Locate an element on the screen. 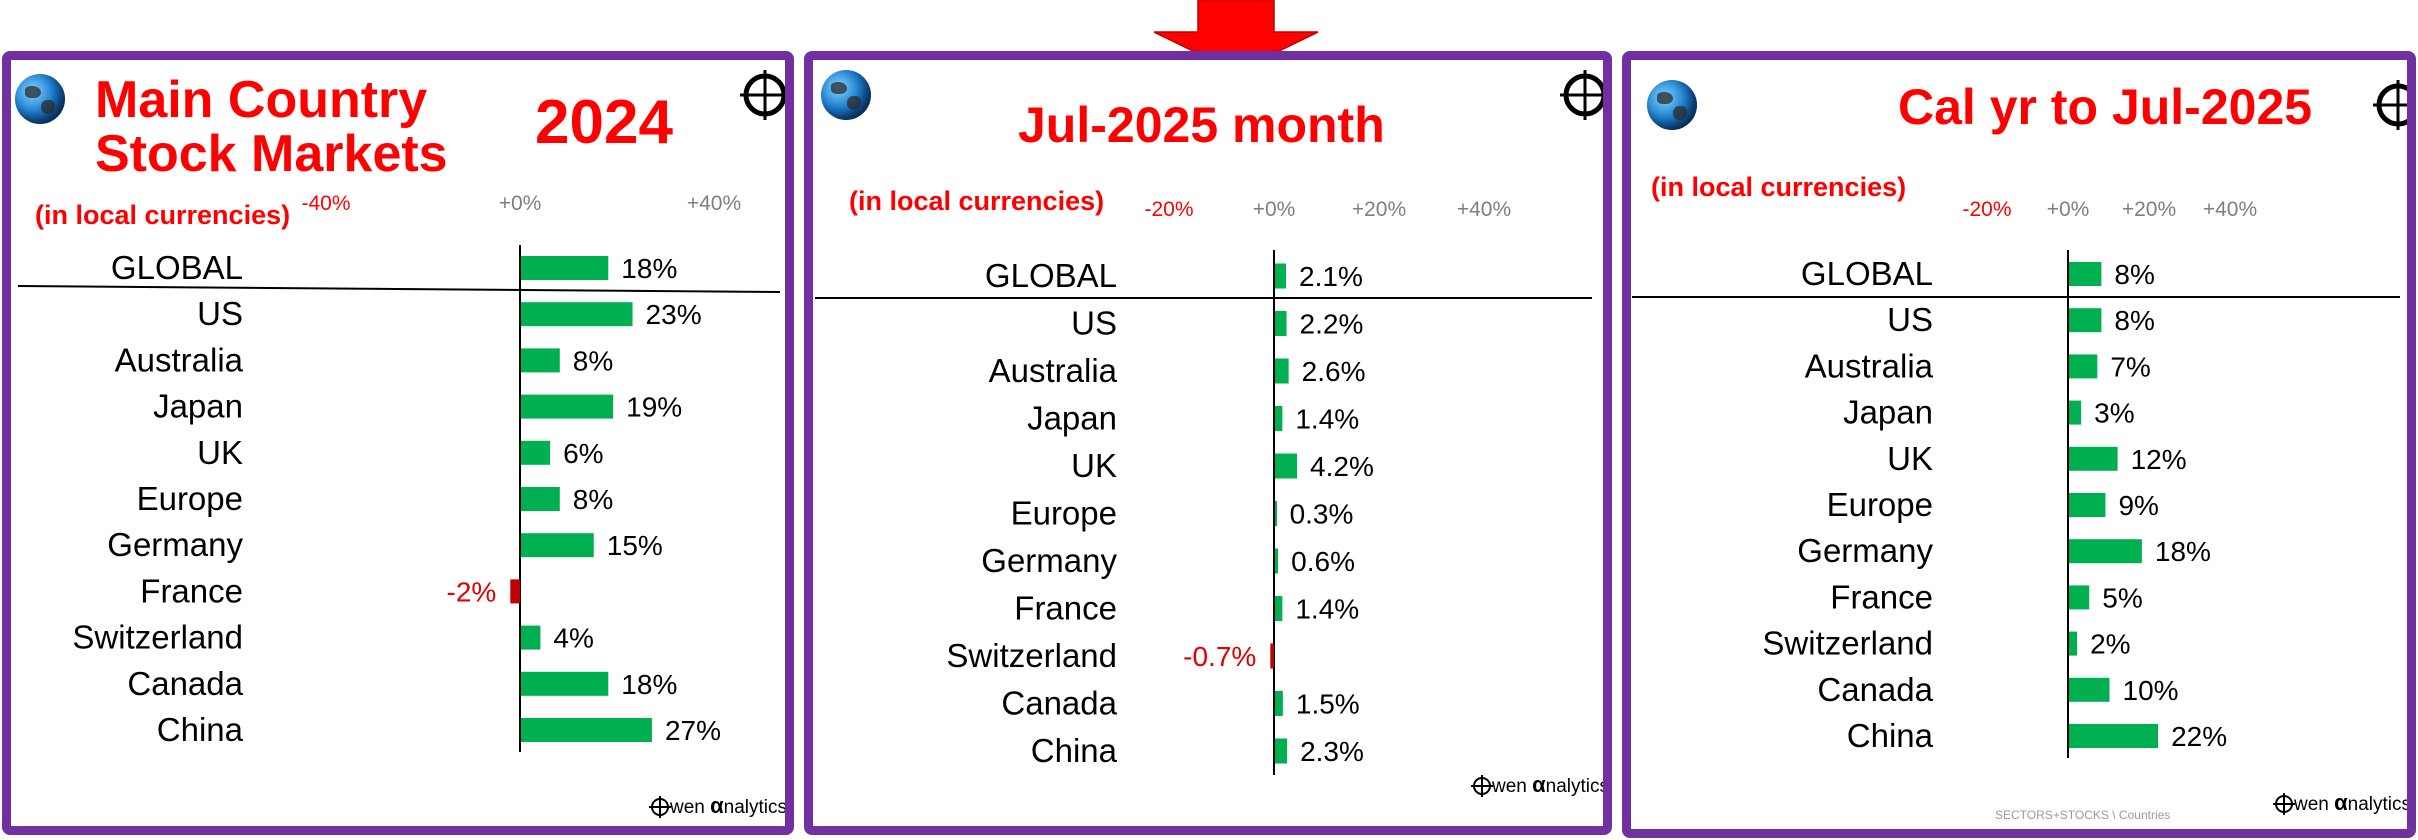 This screenshot has height=840, width=2418. data-label: -2% is located at coordinates (472, 591).